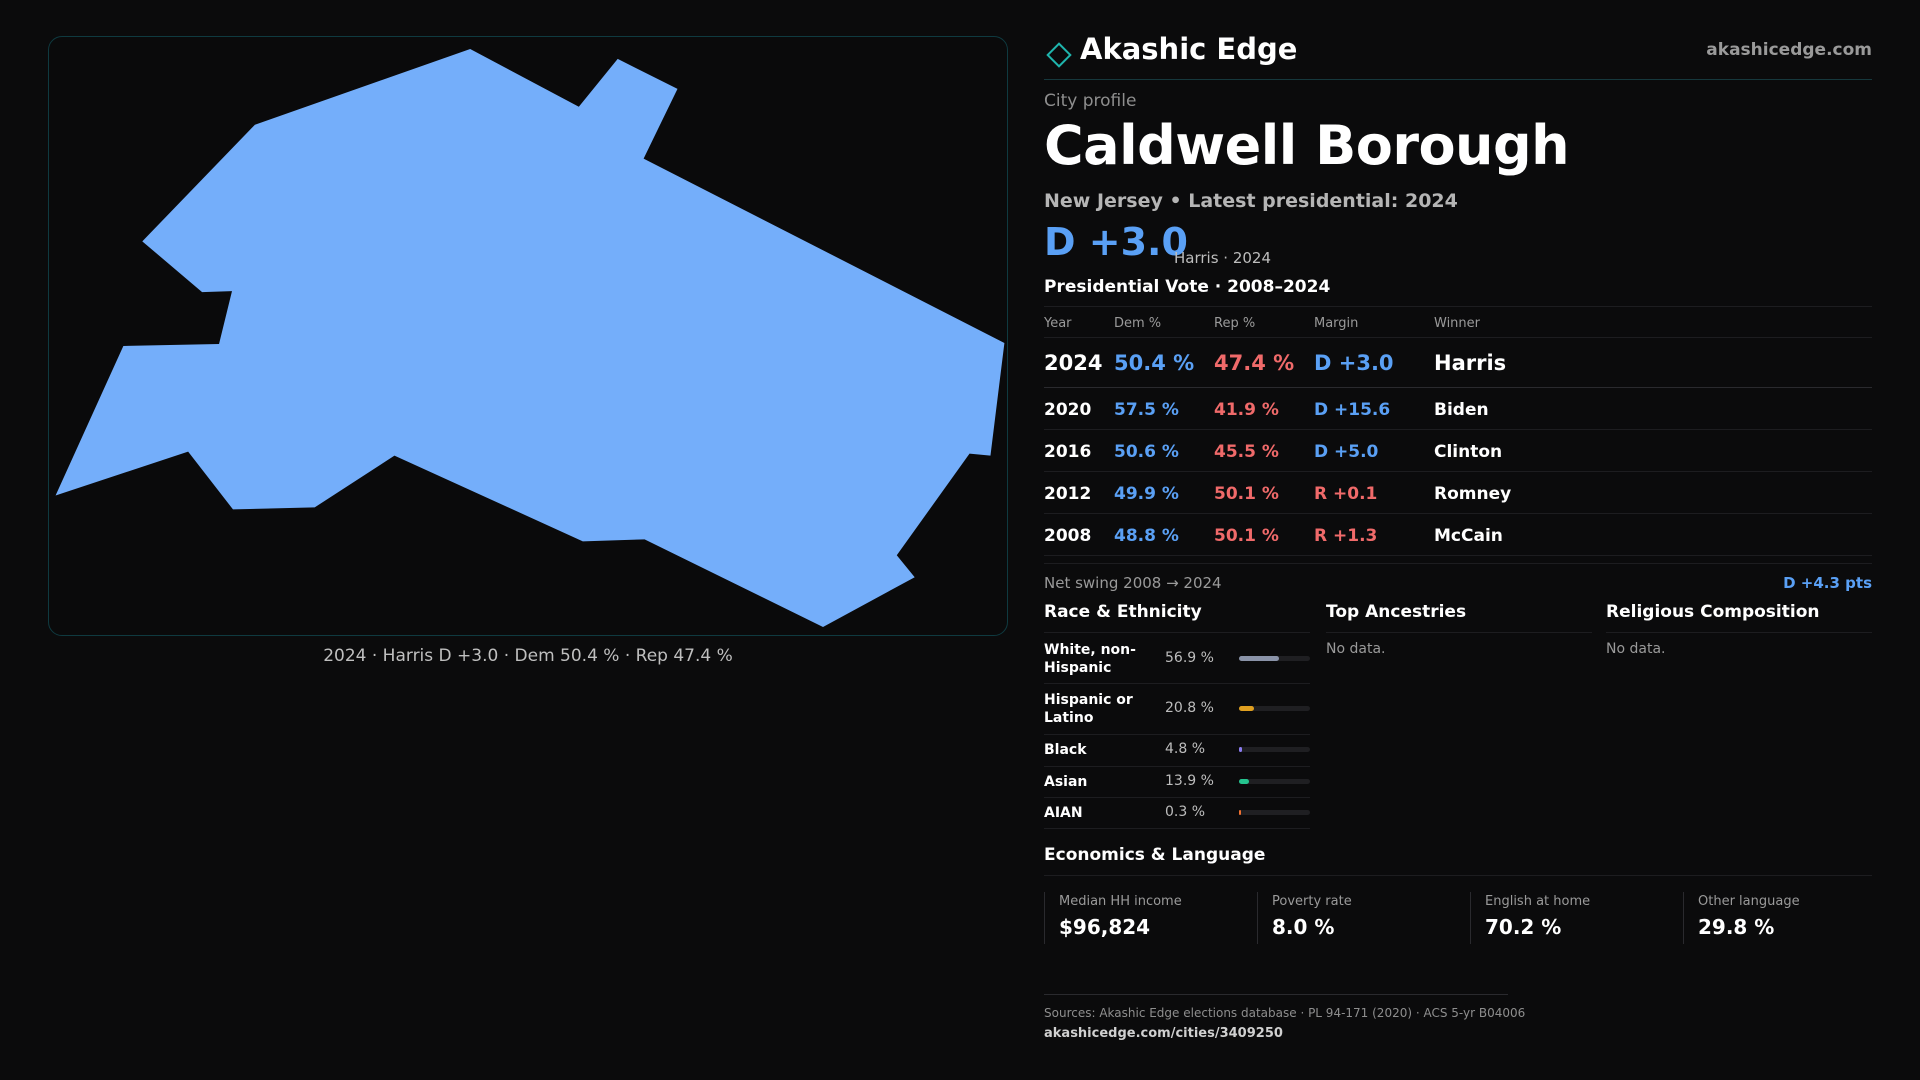 The width and height of the screenshot is (1920, 1080). I want to click on vote-section-title: Presidential Vote · 2008–2024, so click(1187, 287).